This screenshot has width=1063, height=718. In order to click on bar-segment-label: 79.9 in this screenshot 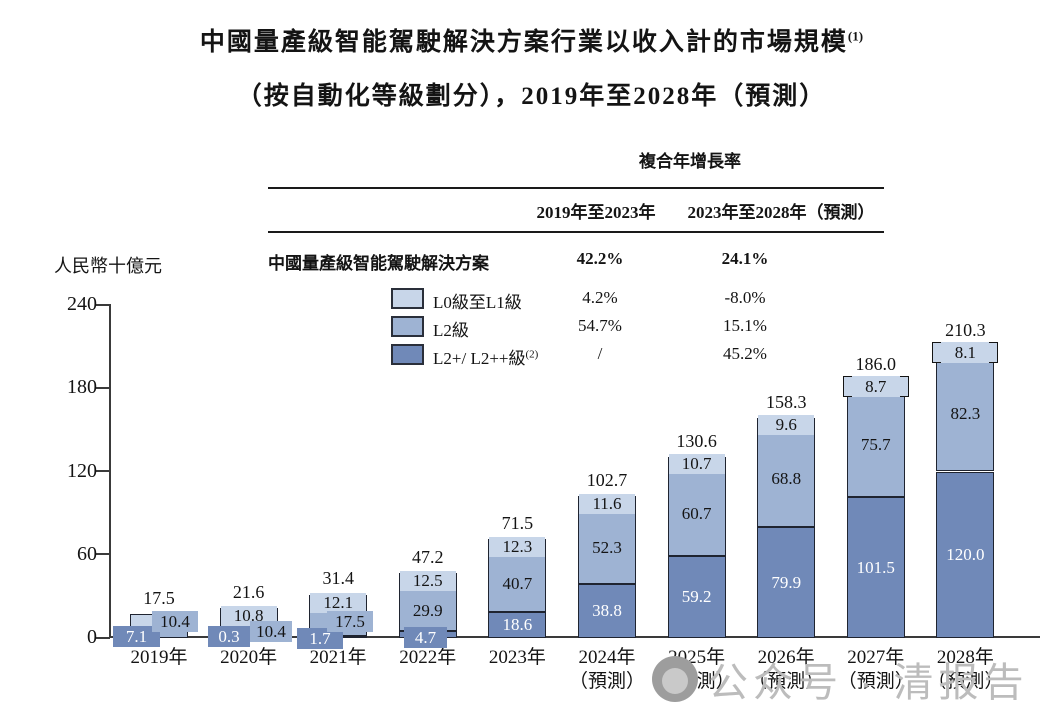, I will do `click(786, 582)`.